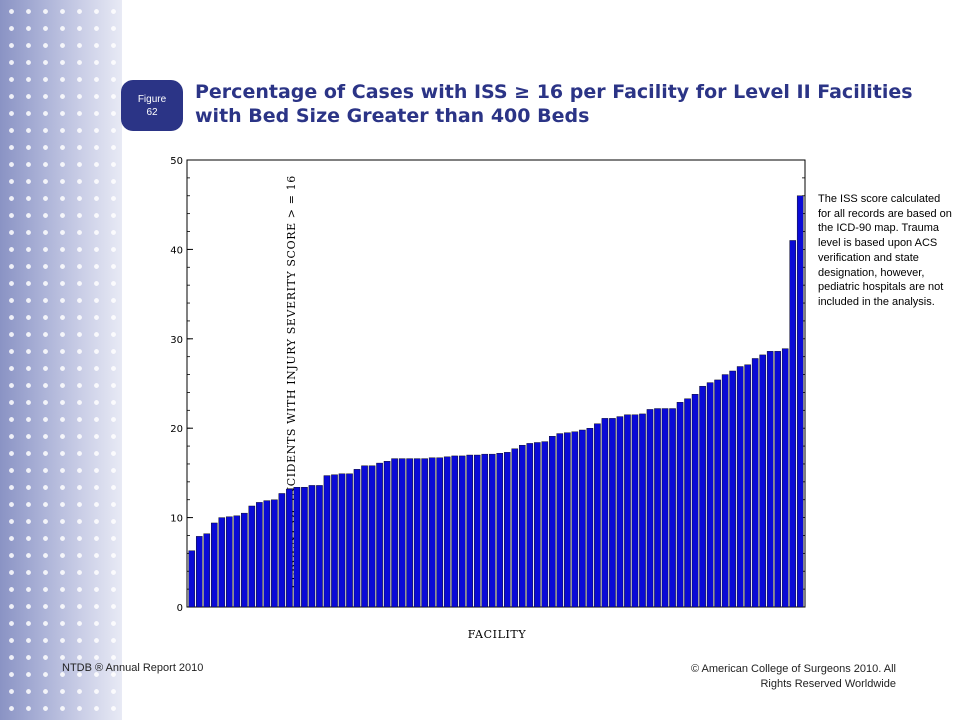 This screenshot has width=960, height=720. I want to click on copyright-line-1: © American College of Surgeons 2010. All, so click(793, 669).